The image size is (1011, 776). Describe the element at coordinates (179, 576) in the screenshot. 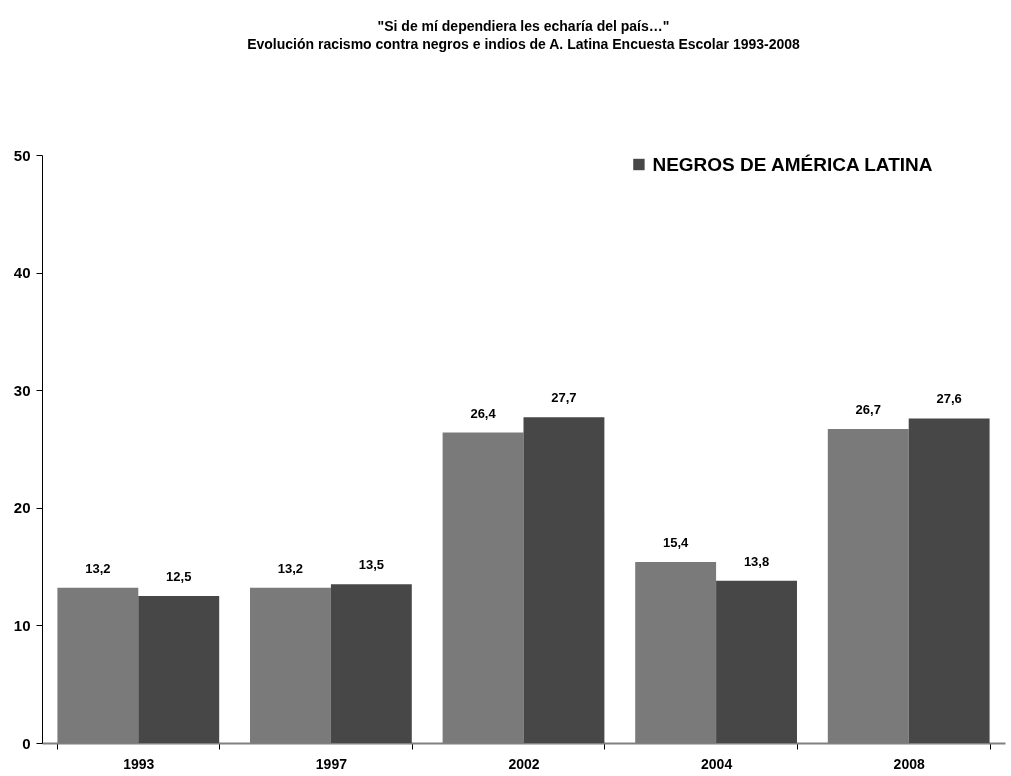

I see `data-label: 12,5` at that location.